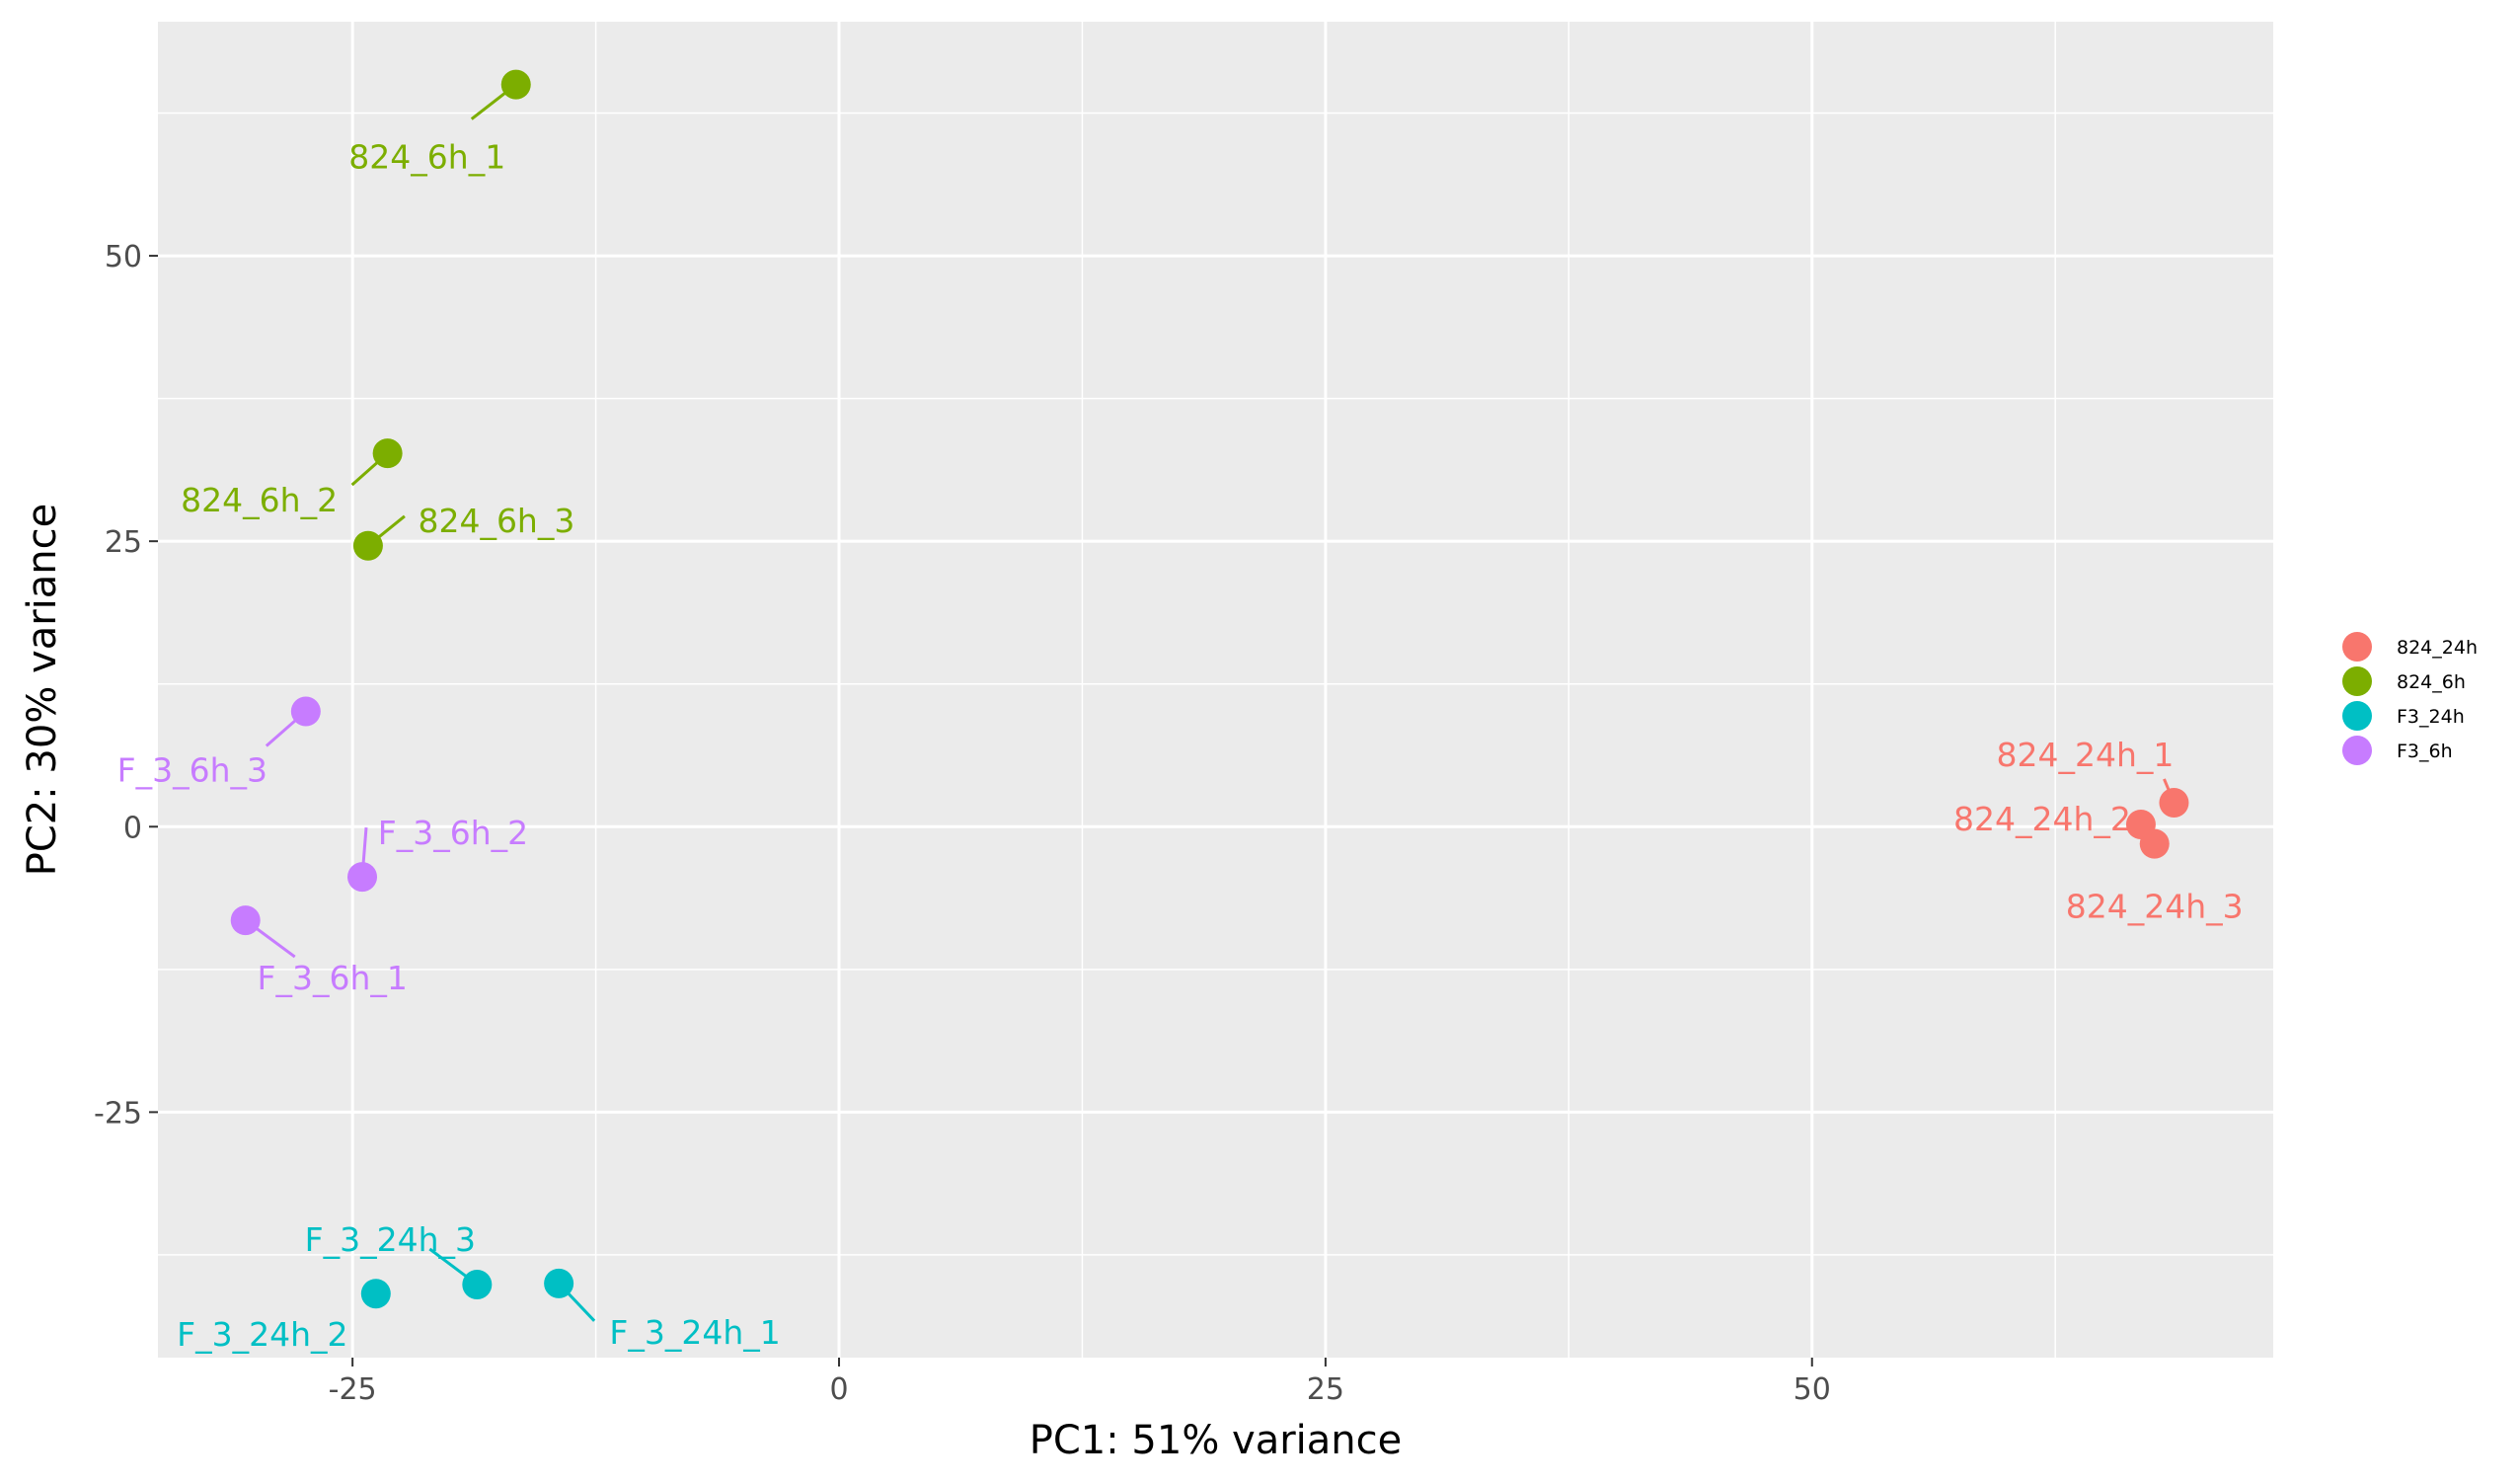 This screenshot has width=2520, height=1484. What do you see at coordinates (390, 1239) in the screenshot?
I see `data-point-label: F_3_24h_3` at bounding box center [390, 1239].